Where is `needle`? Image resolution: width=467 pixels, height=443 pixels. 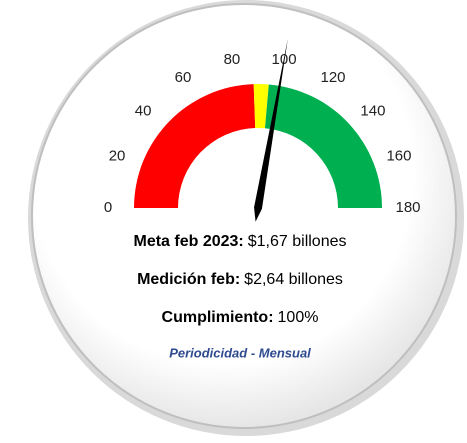 needle is located at coordinates (271, 130).